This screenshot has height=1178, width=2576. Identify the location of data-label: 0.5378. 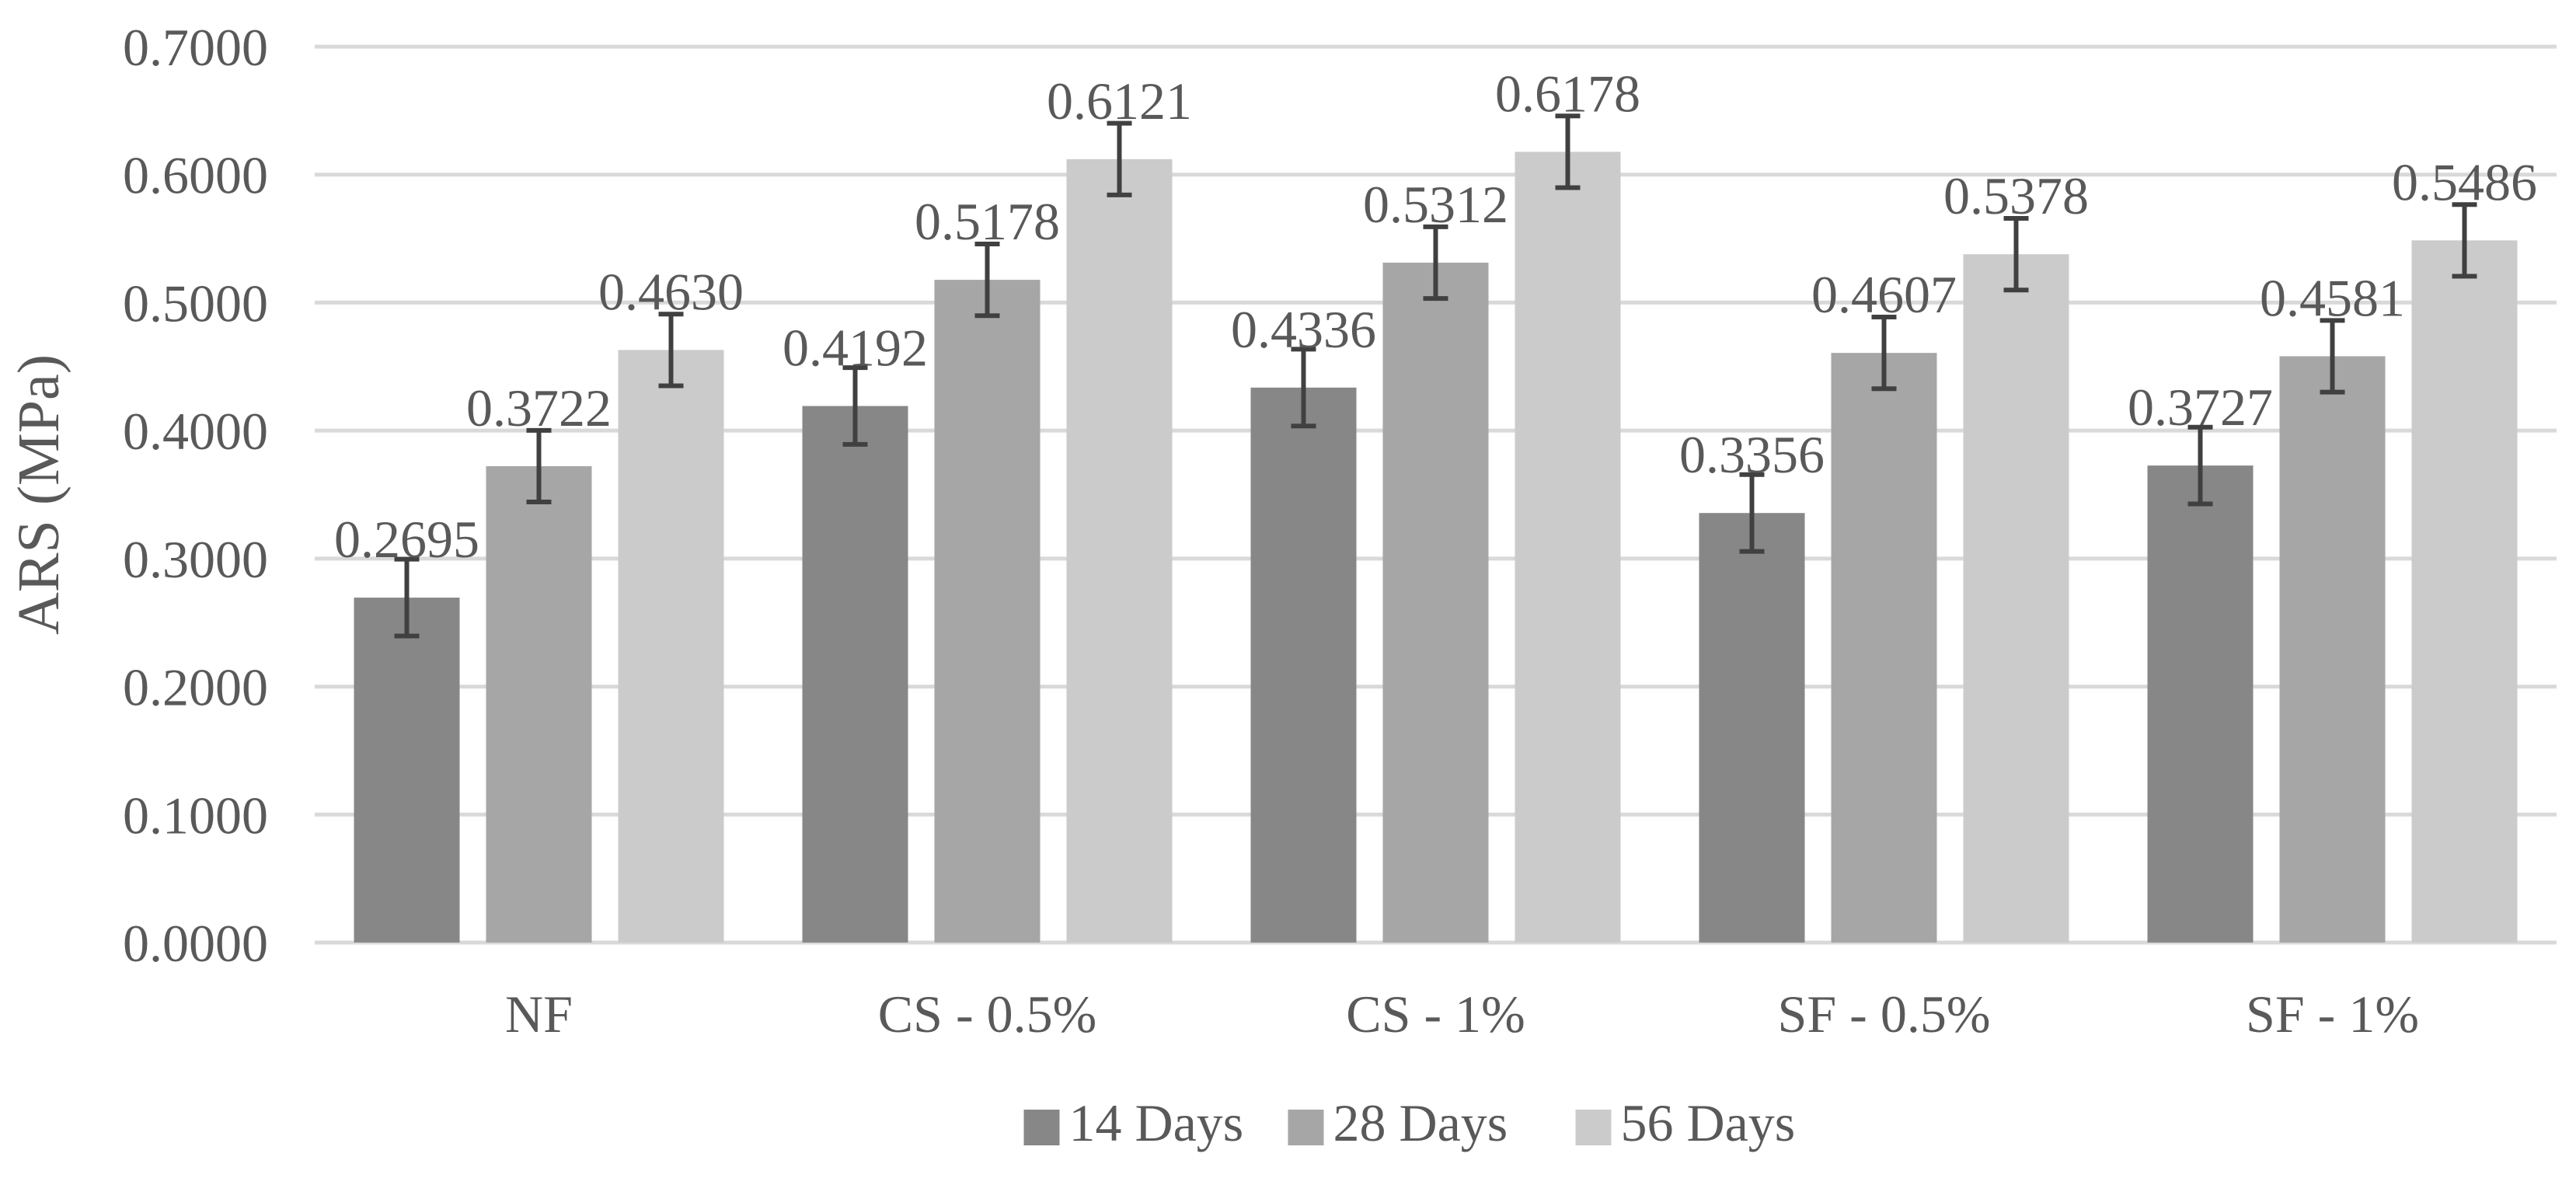
(2016, 195).